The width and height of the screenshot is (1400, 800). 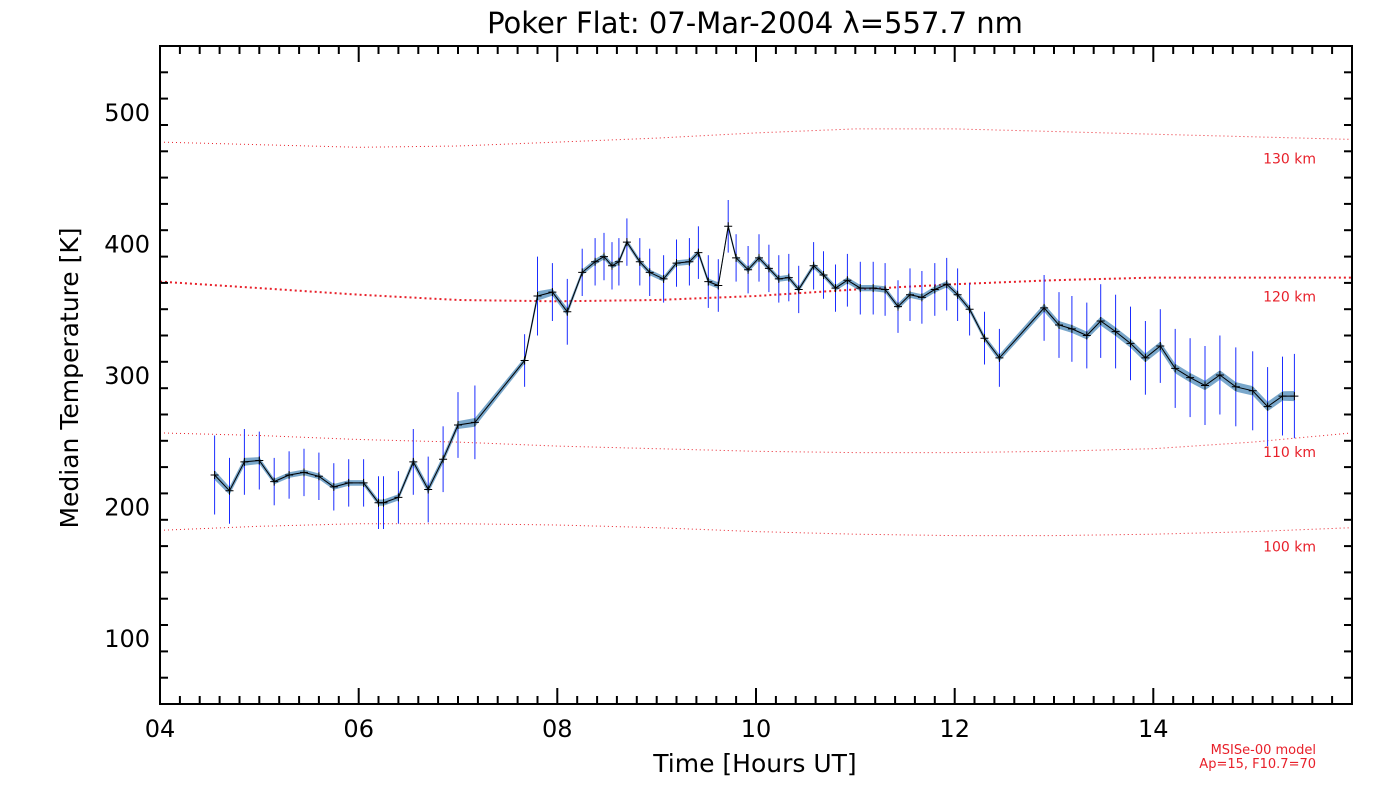 What do you see at coordinates (1289, 453) in the screenshot?
I see `model-label-2: 110 km` at bounding box center [1289, 453].